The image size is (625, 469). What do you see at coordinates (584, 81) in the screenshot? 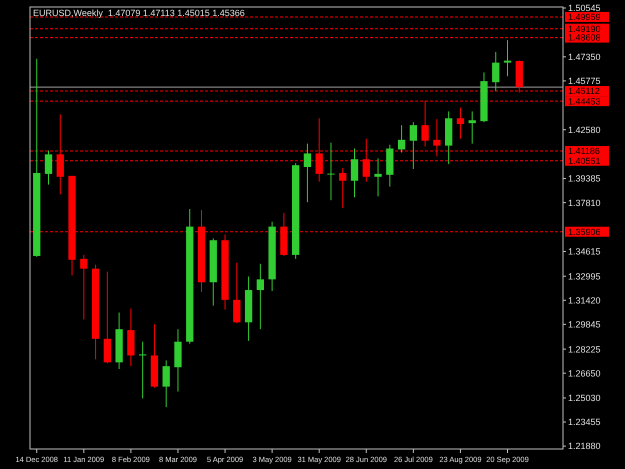
I see `y-tick-label: 1.45775` at bounding box center [584, 81].